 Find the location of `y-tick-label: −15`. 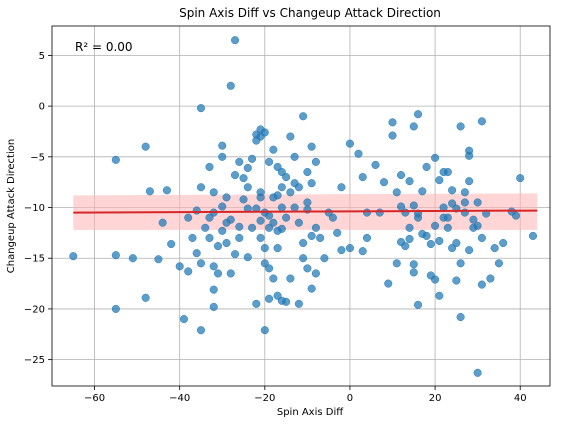

y-tick-label: −15 is located at coordinates (34, 259).